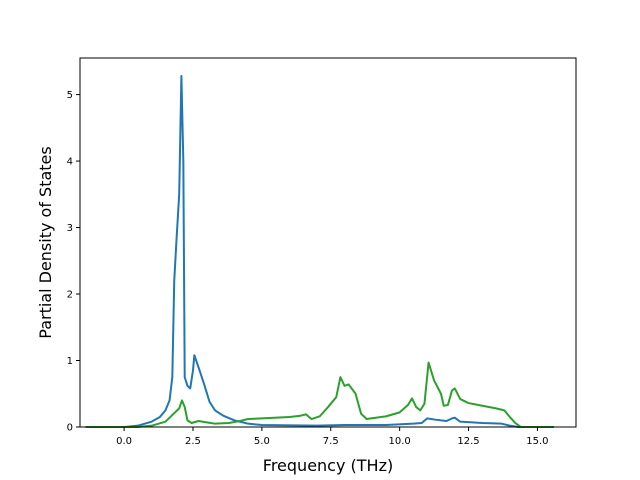 The height and width of the screenshot is (480, 640). I want to click on x-axis-ticks: 0.0 2.5 5.0 7.5 10.0 12.5 15.0, so click(332, 437).